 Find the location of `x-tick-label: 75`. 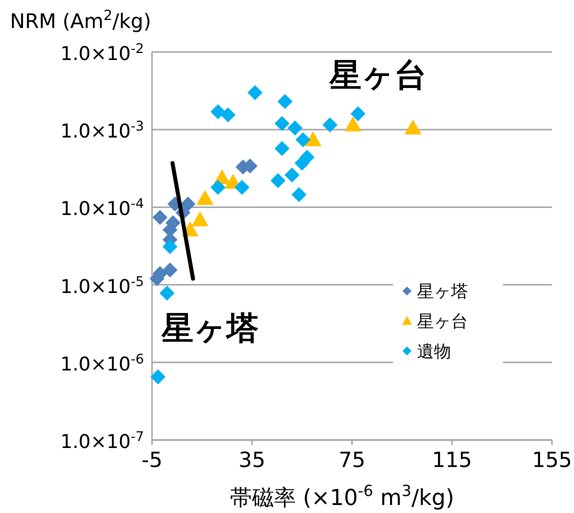

x-tick-label: 75 is located at coordinates (352, 460).